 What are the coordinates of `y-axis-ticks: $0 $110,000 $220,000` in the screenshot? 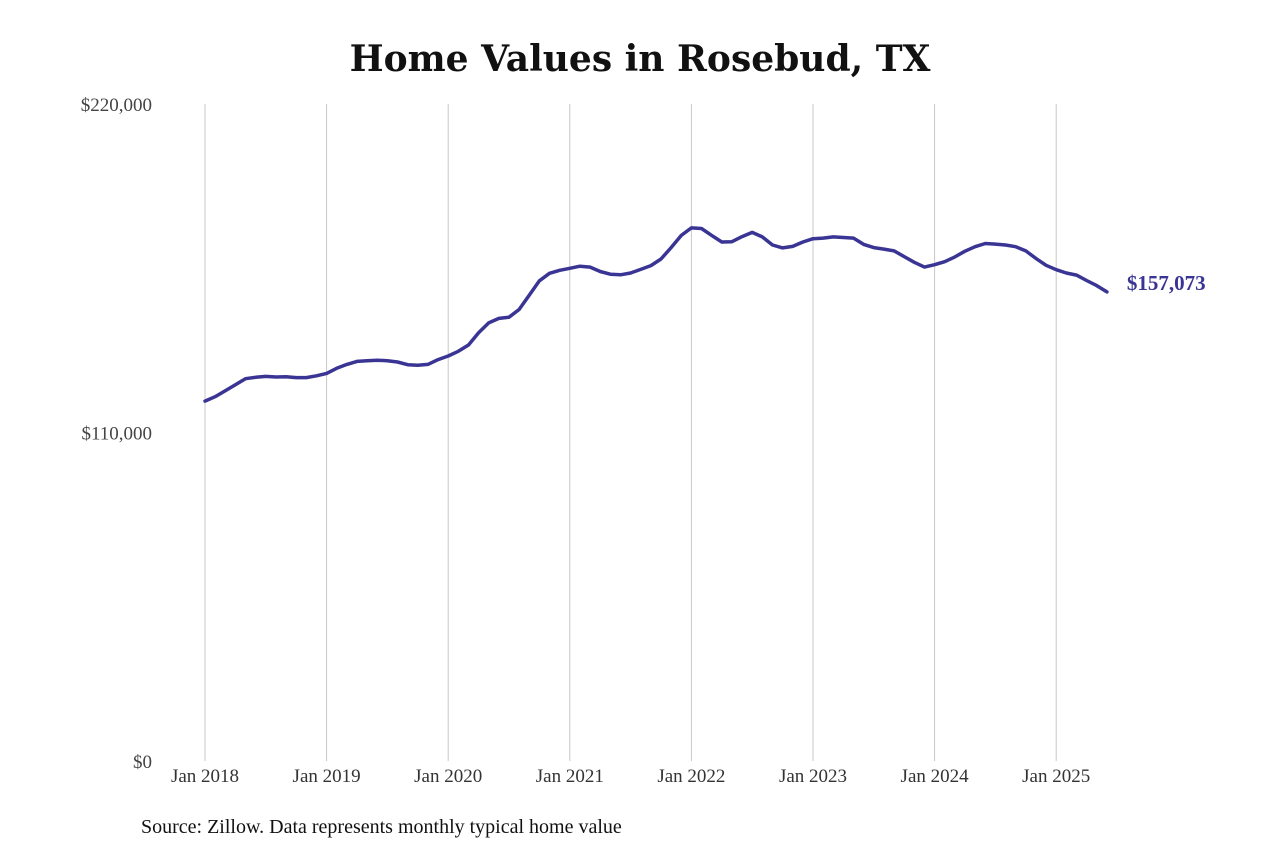 It's located at (116, 434).